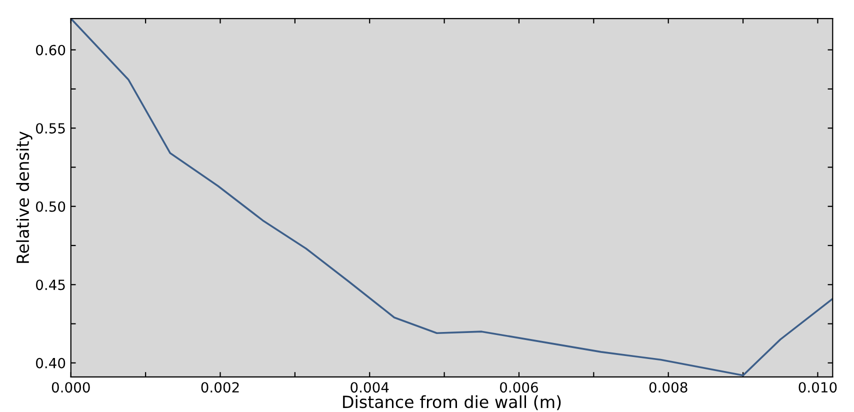 The image size is (854, 412). Describe the element at coordinates (220, 387) in the screenshot. I see `x-tick-label: 0.002` at that location.